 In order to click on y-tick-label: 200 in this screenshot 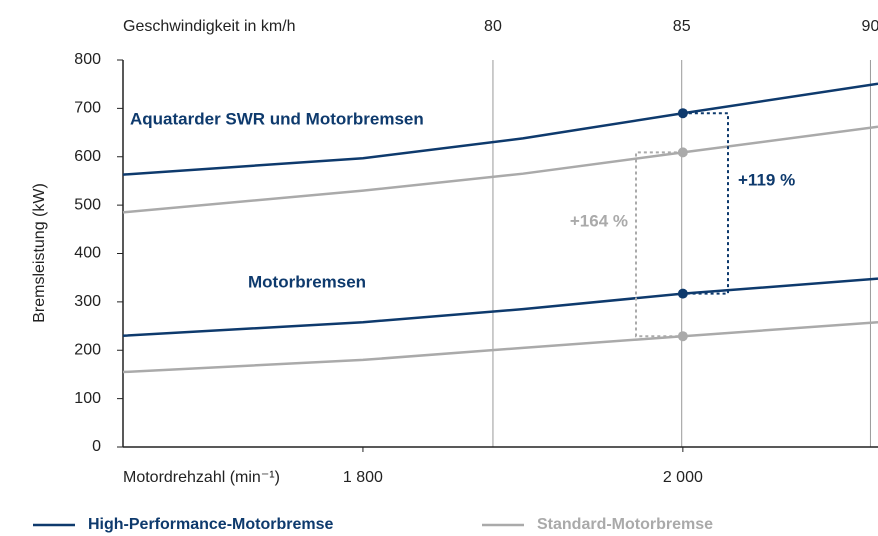, I will do `click(87, 349)`.